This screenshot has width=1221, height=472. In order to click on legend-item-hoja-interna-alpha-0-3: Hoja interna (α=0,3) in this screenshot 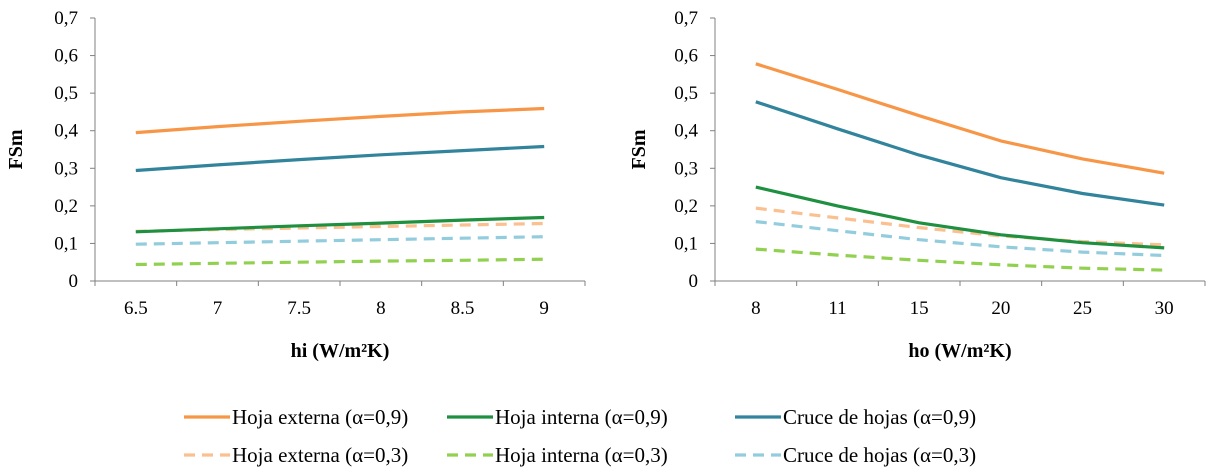, I will do `click(585, 455)`.